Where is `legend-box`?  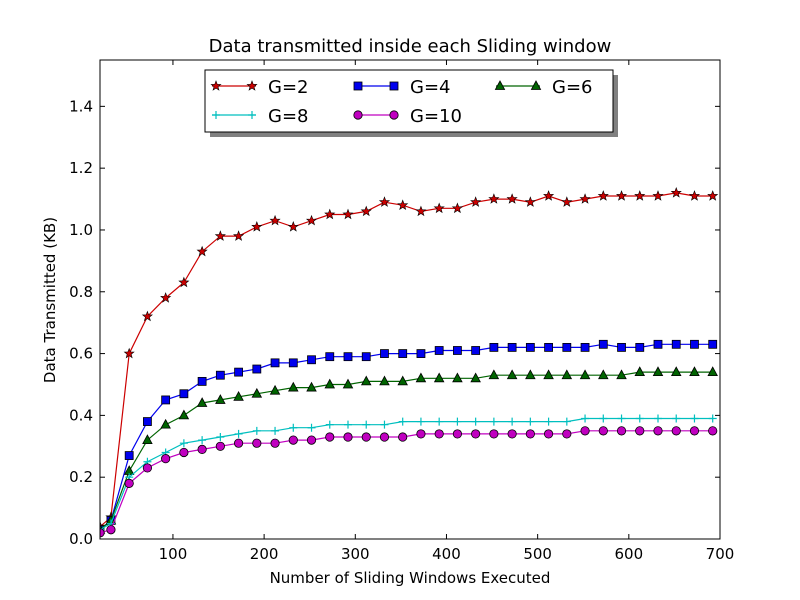 legend-box is located at coordinates (409, 101).